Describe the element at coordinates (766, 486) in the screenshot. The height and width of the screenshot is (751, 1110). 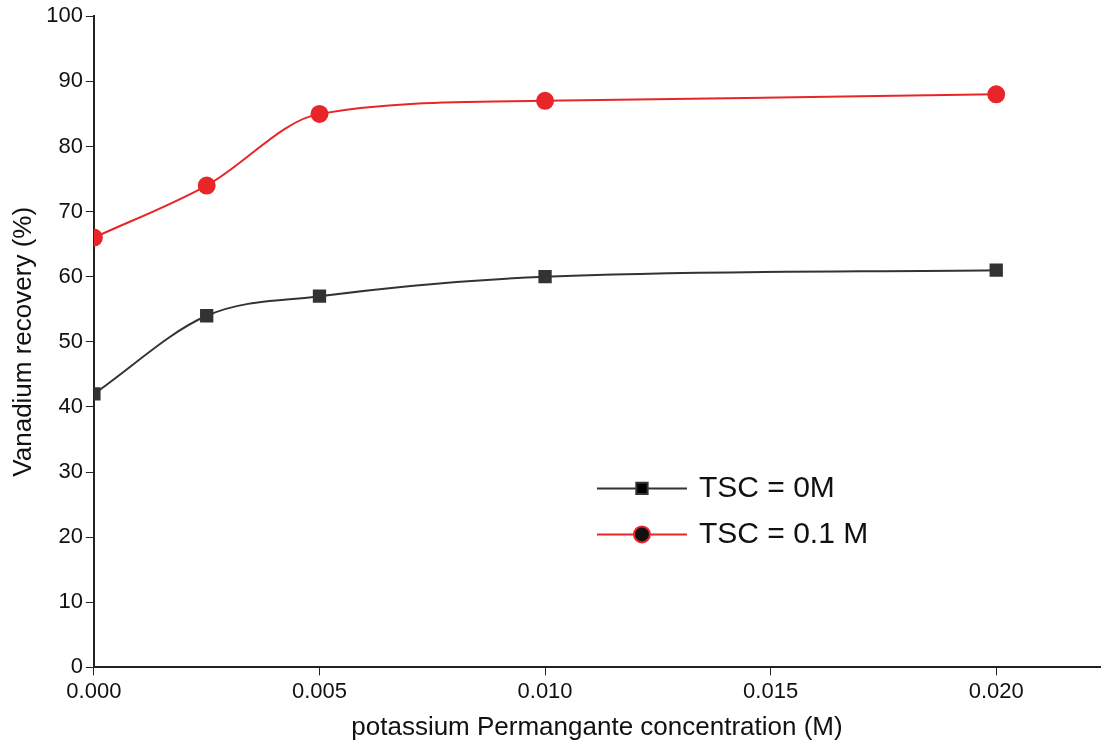
I see `legend-label: TSC = 0M` at that location.